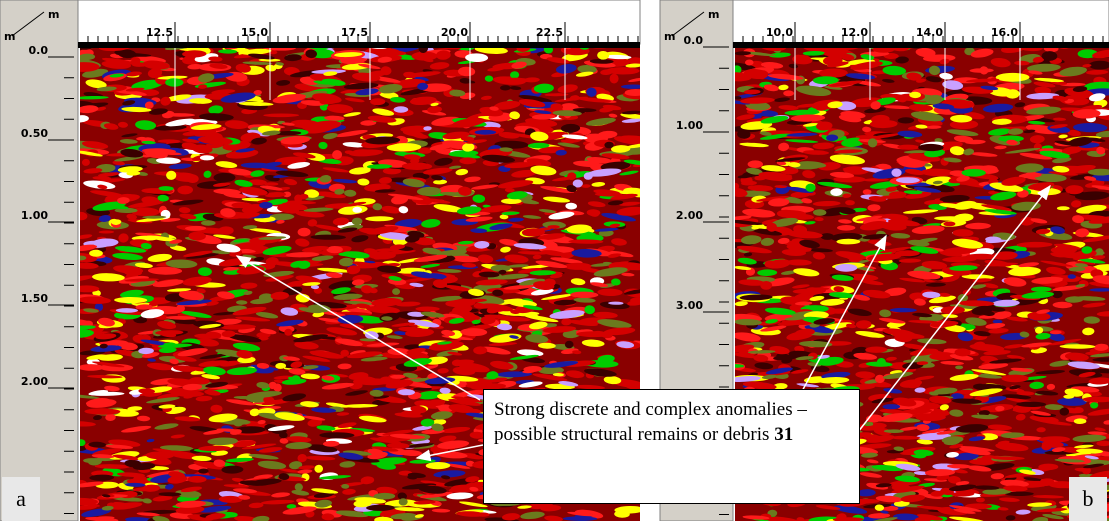  I want to click on x-tick-label: 17.5, so click(354, 32).